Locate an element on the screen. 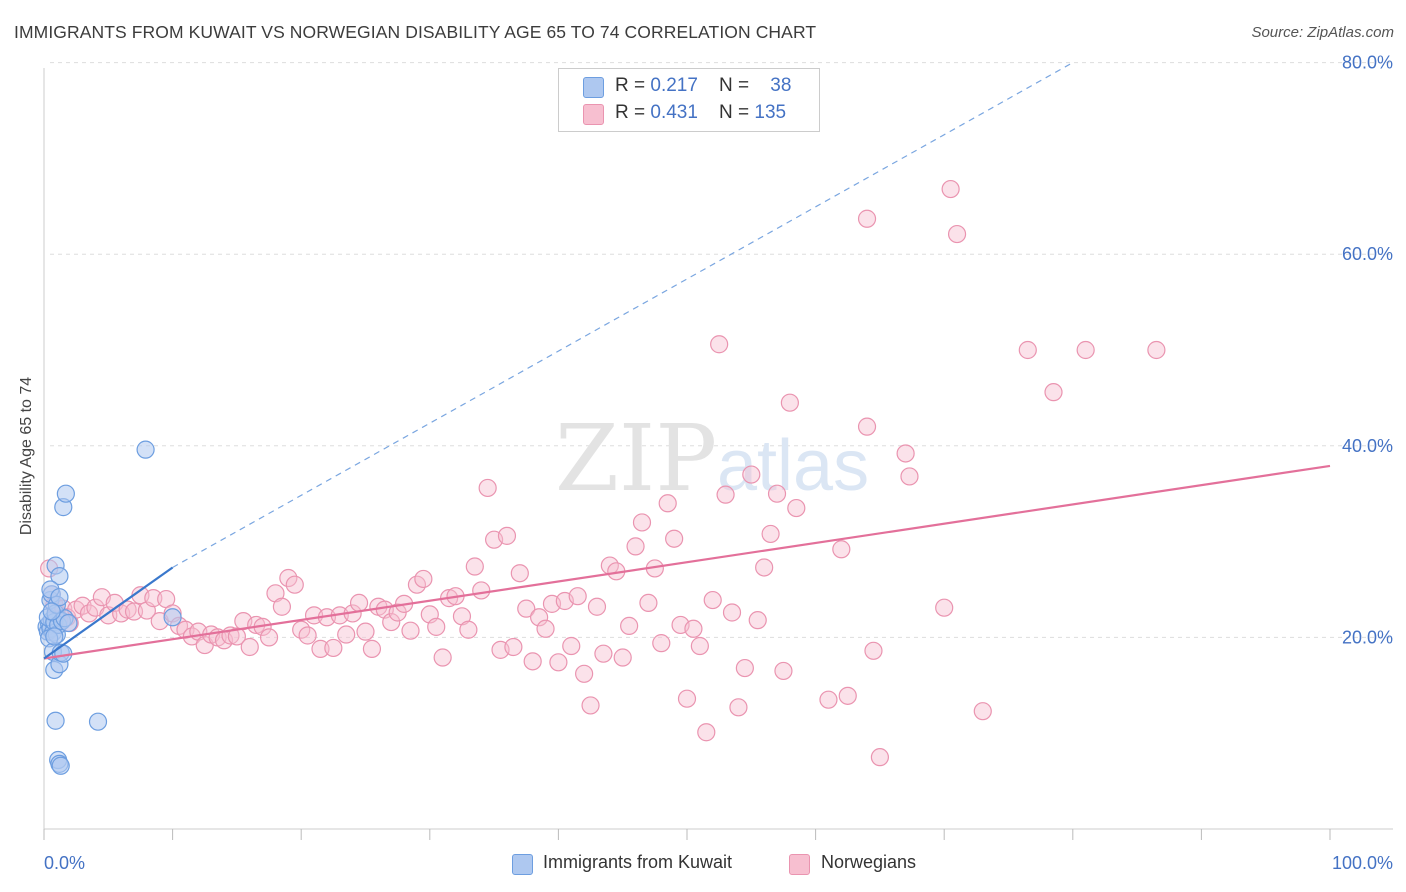  legend-r-value: 0.217 is located at coordinates (674, 85).